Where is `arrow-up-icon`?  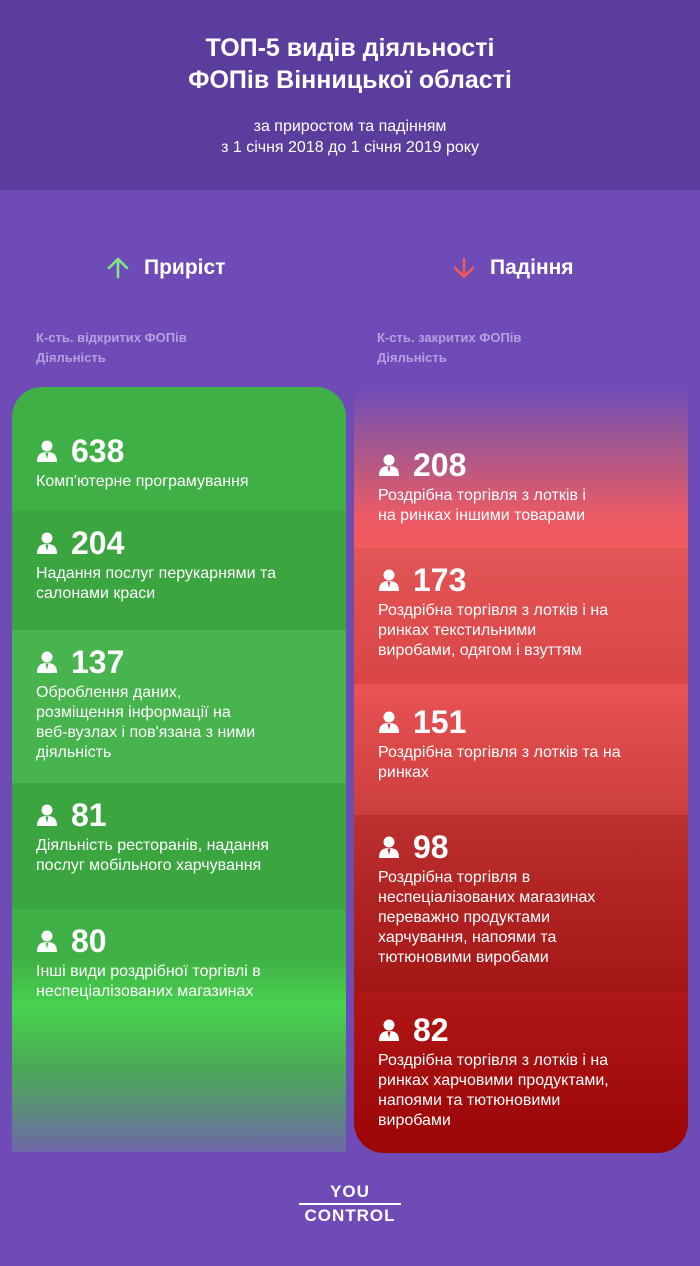
arrow-up-icon is located at coordinates (118, 268).